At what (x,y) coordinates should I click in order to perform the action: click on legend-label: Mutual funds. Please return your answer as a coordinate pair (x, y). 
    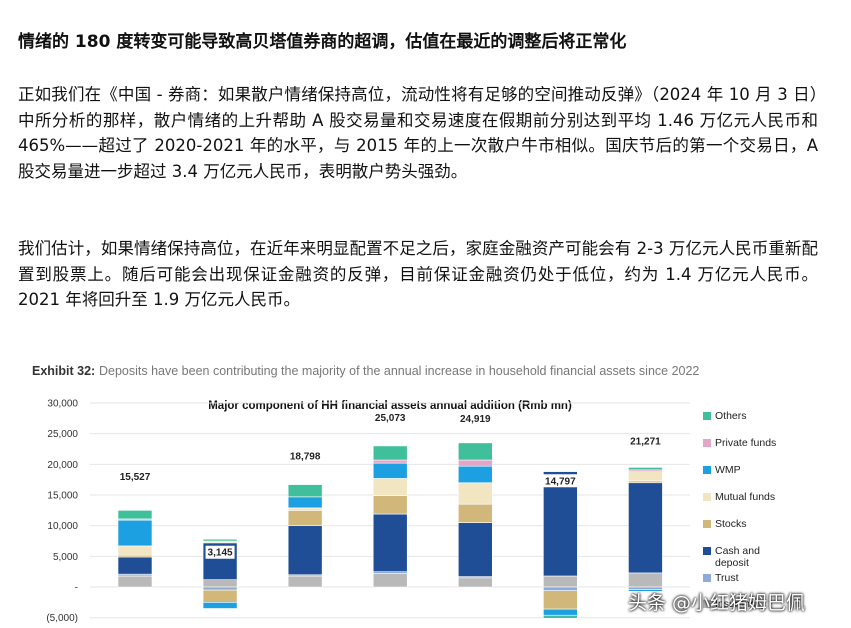
    Looking at the image, I should click on (745, 497).